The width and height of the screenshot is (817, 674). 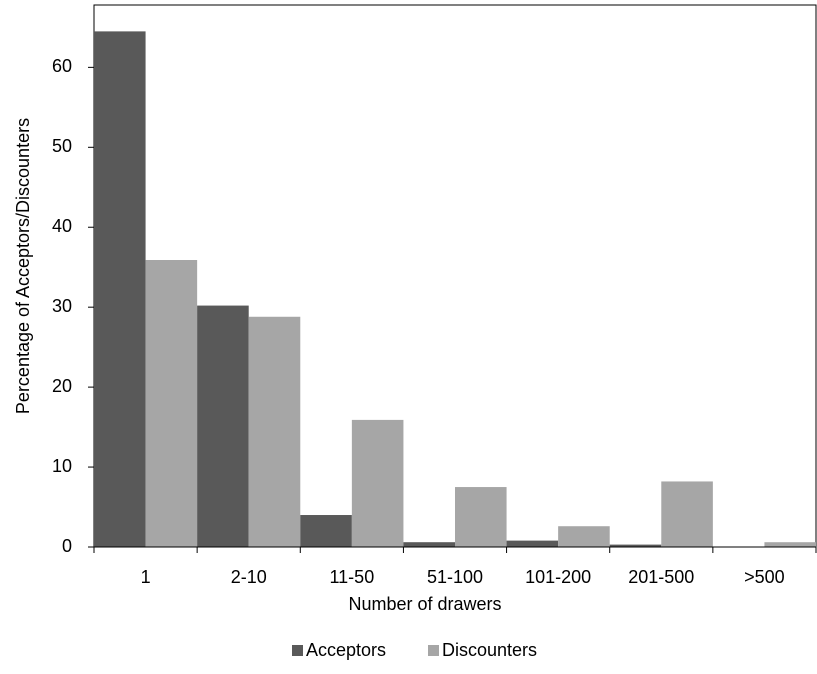 I want to click on y-tick-label: 60, so click(x=62, y=66).